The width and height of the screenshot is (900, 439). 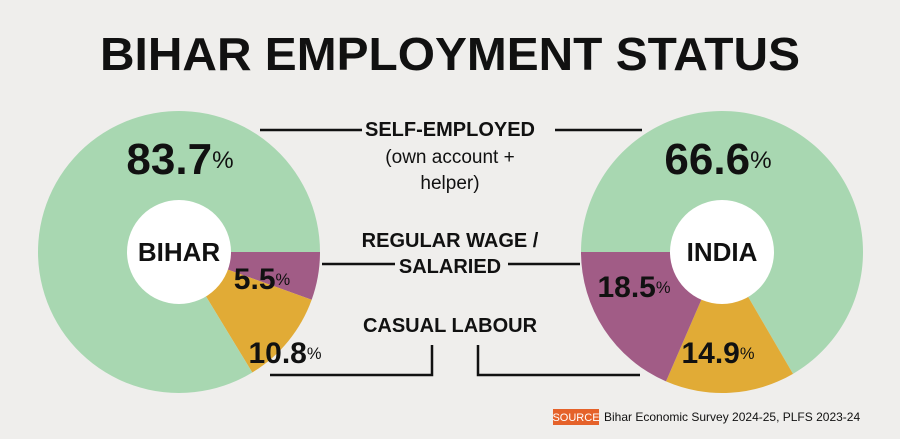 I want to click on chart-title: BIHAR EMPLOYMENT STATUS, so click(x=450, y=54).